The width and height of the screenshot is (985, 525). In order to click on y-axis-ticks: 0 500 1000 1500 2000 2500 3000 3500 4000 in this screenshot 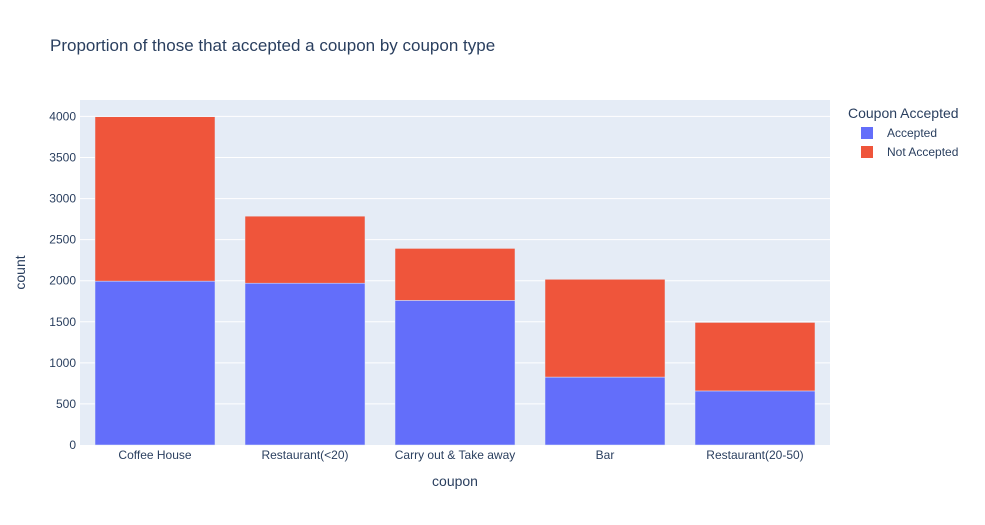, I will do `click(62, 280)`.